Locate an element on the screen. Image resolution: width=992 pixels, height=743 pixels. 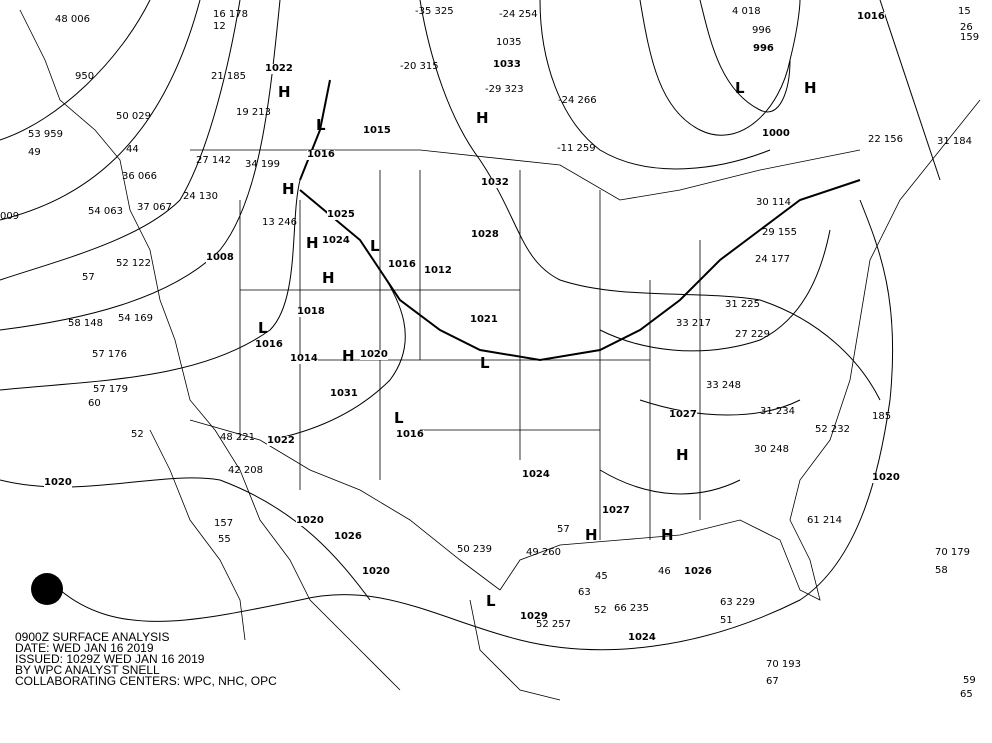
station-plot: 42 208 is located at coordinates (245, 470).